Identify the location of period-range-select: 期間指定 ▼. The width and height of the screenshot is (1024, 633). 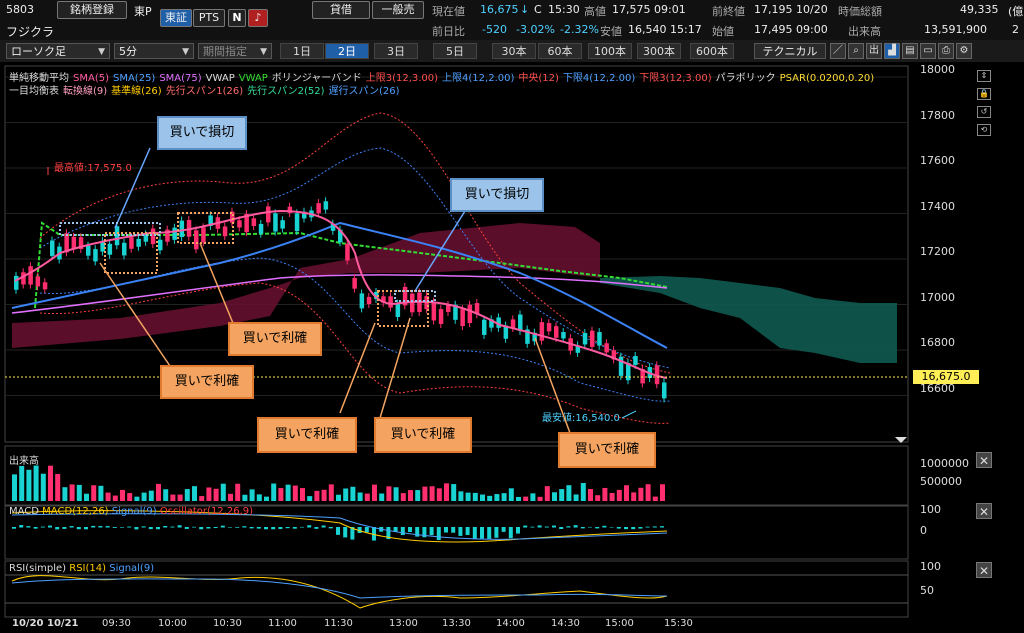
(235, 51).